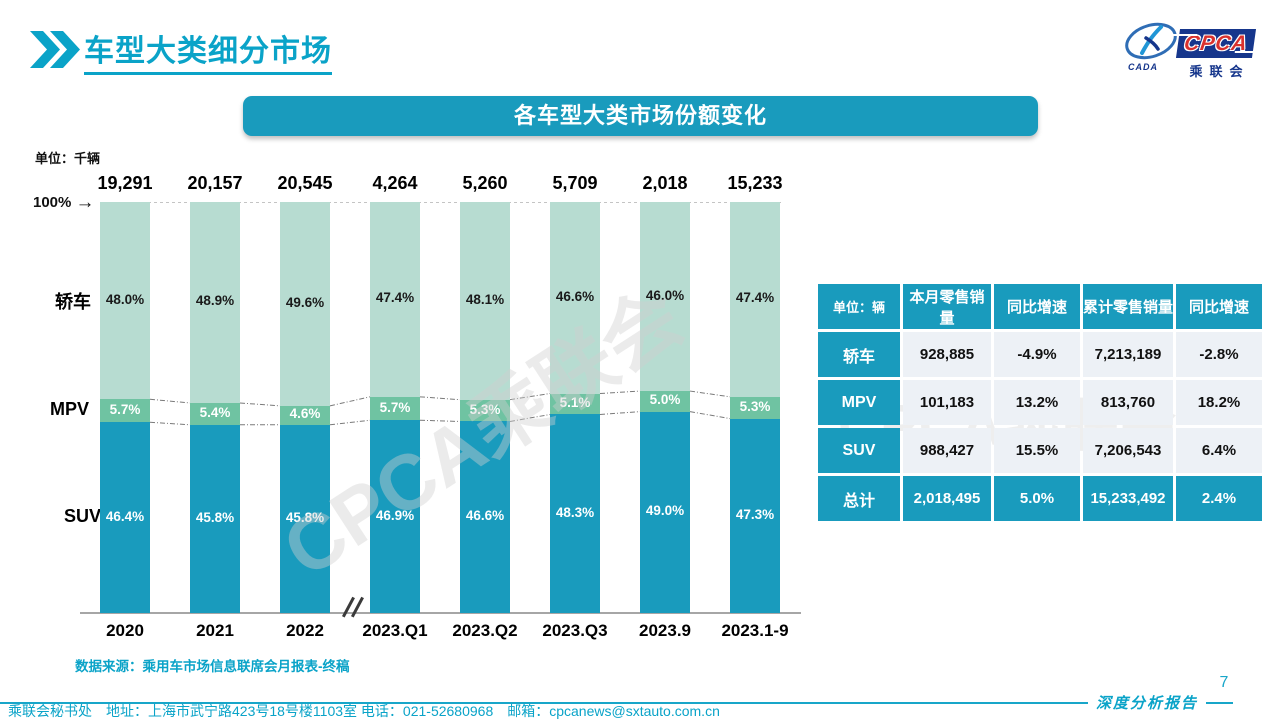 This screenshot has height=720, width=1280. I want to click on table-data-cell: 15,233,492, so click(1128, 498).